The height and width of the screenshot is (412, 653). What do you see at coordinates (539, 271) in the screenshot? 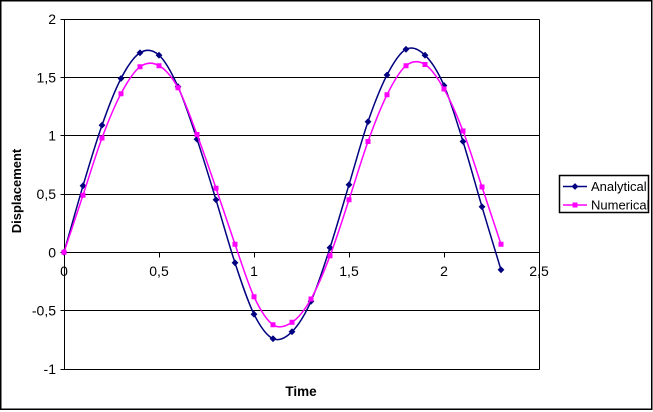
I see `svg-text: 2,5` at bounding box center [539, 271].